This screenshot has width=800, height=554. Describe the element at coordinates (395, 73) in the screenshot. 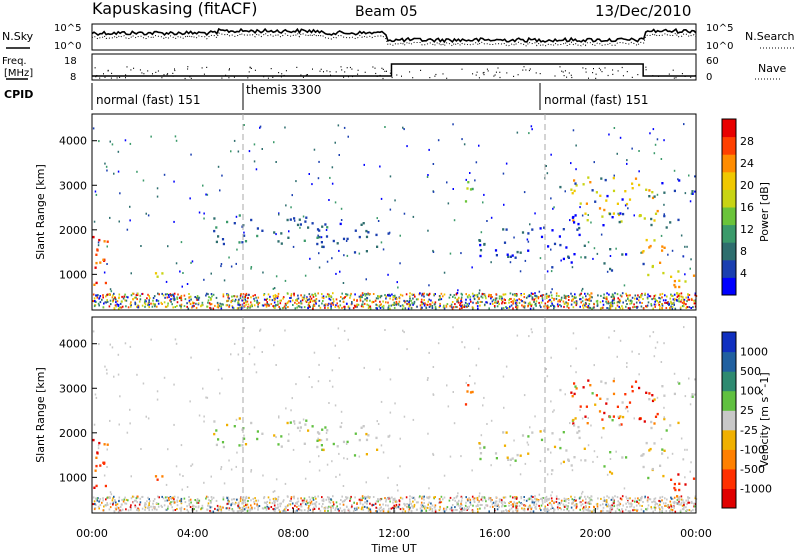

I see `nave-series` at that location.